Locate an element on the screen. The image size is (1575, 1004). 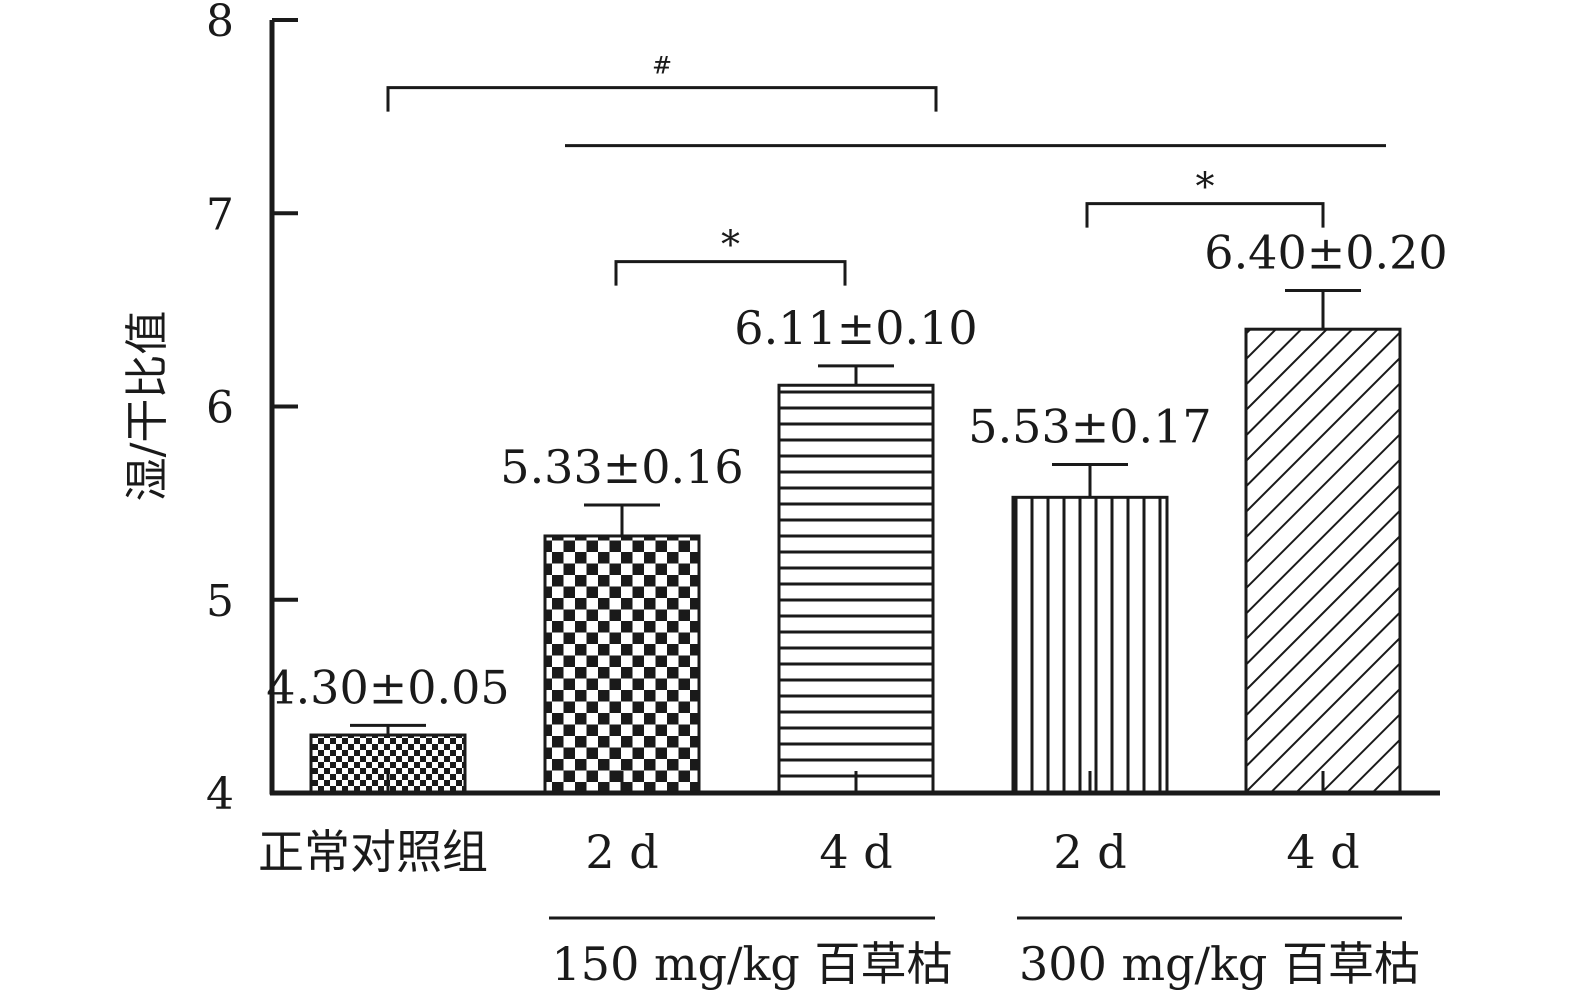
significance-mark-3: * is located at coordinates (730, 245).